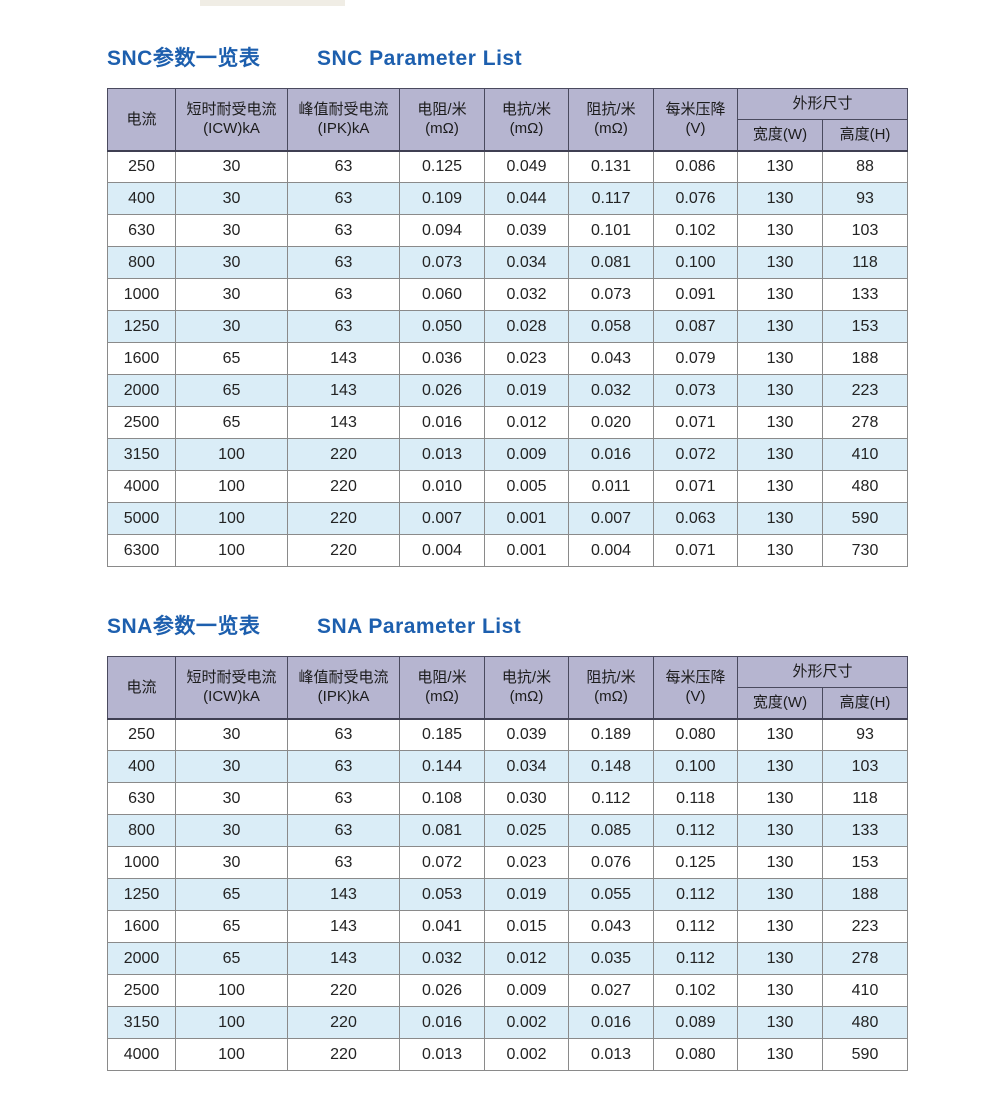 The image size is (1000, 1109). Describe the element at coordinates (865, 1054) in the screenshot. I see `table-cell: 590` at that location.